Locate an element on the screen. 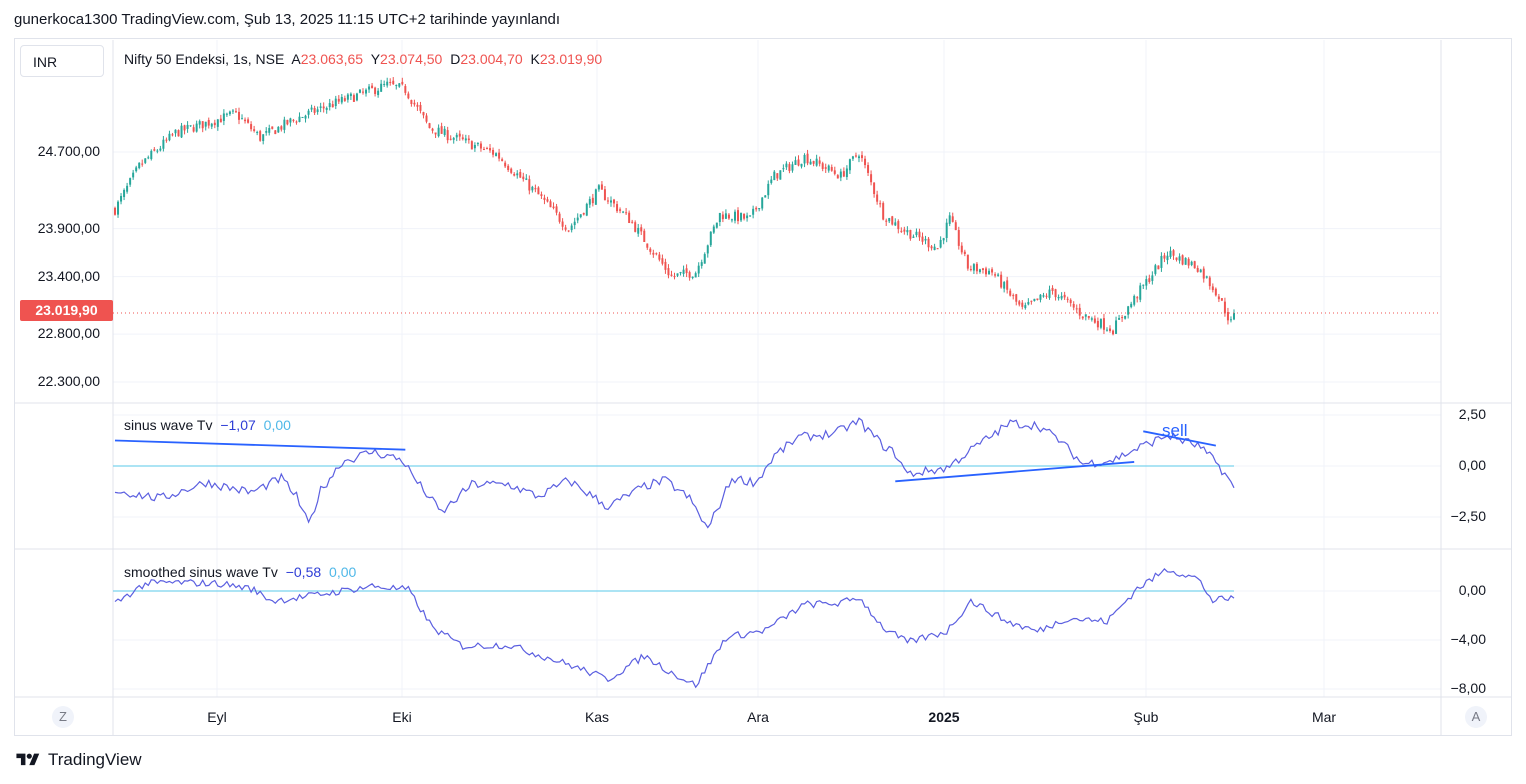 This screenshot has height=784, width=1526. zoom-z-button: Z is located at coordinates (63, 717).